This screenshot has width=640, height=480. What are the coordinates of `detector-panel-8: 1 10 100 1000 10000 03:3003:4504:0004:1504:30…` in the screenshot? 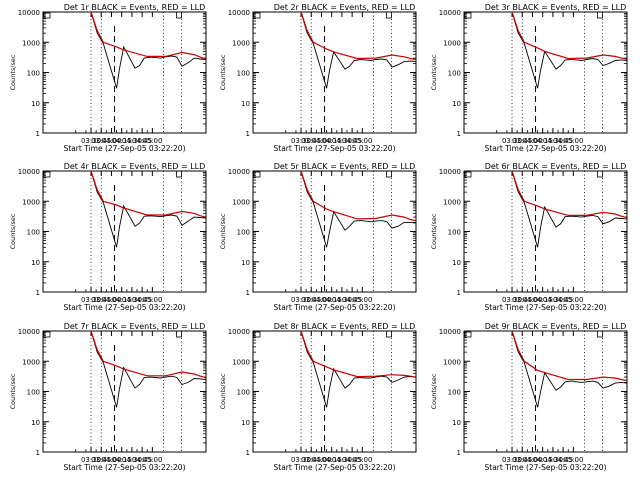 It's located at (318, 397).